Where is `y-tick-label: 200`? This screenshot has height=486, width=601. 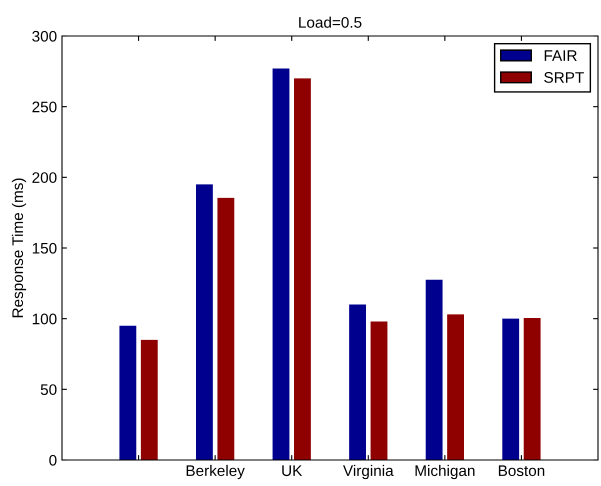 y-tick-label: 200 is located at coordinates (44, 178).